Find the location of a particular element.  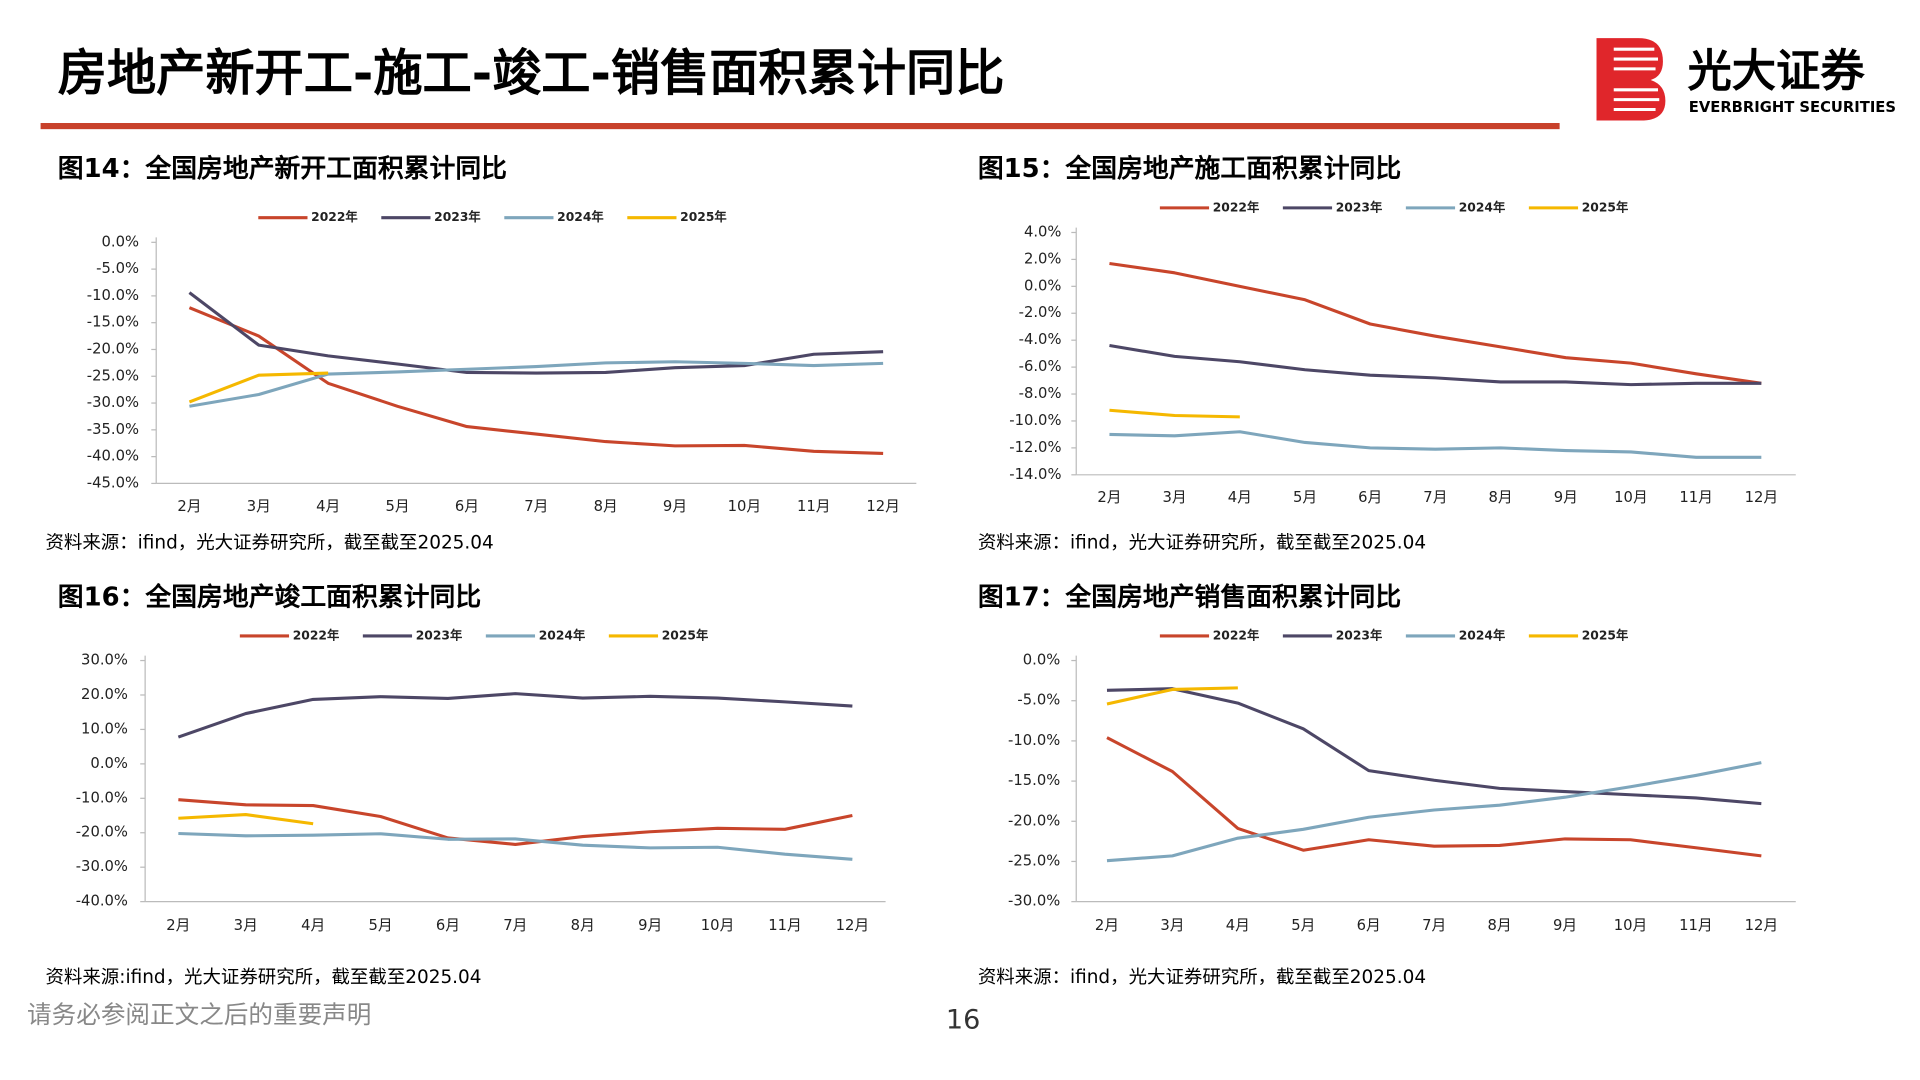

y-tick-label: 20.0% is located at coordinates (104, 694).